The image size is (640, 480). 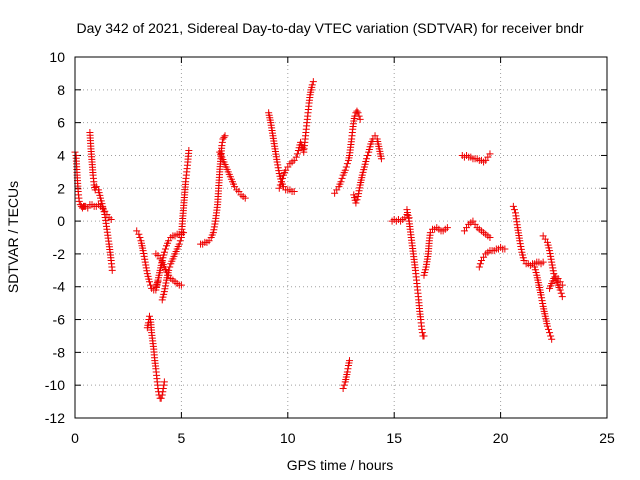 I want to click on series-arc7, so click(x=168, y=269).